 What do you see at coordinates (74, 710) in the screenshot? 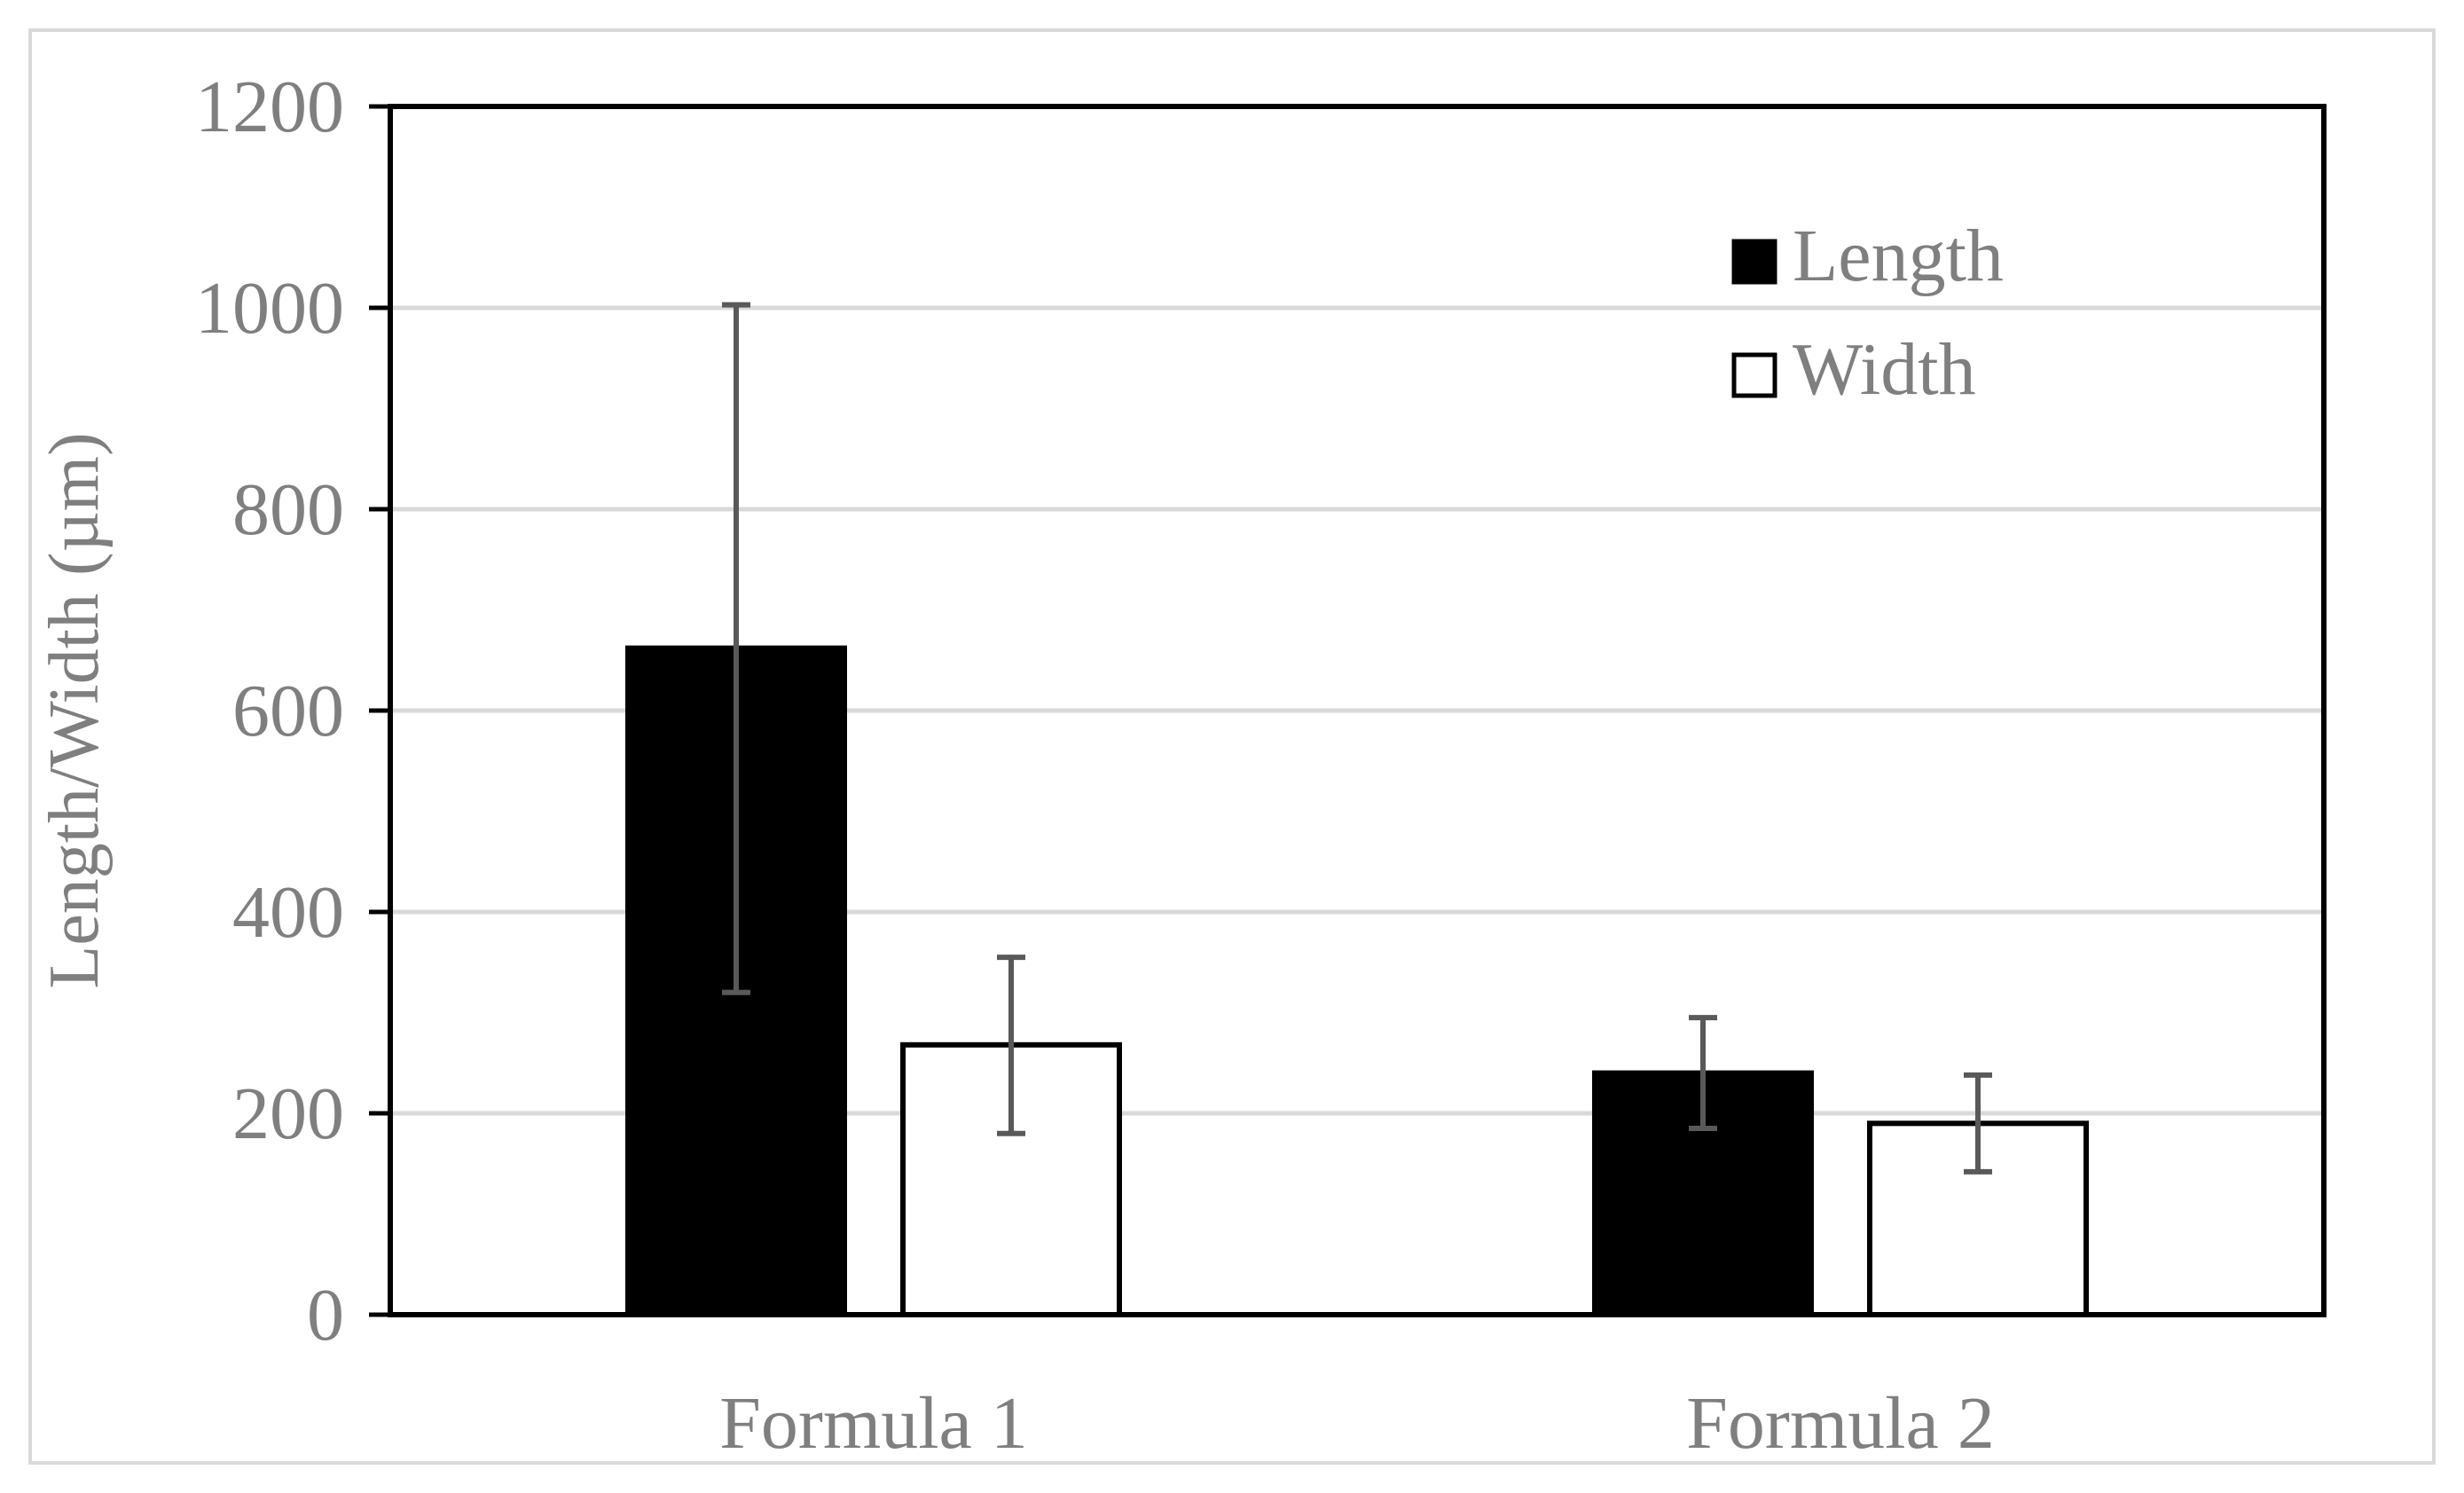
I see `y-axis-title: Length/Width (µm)` at bounding box center [74, 710].